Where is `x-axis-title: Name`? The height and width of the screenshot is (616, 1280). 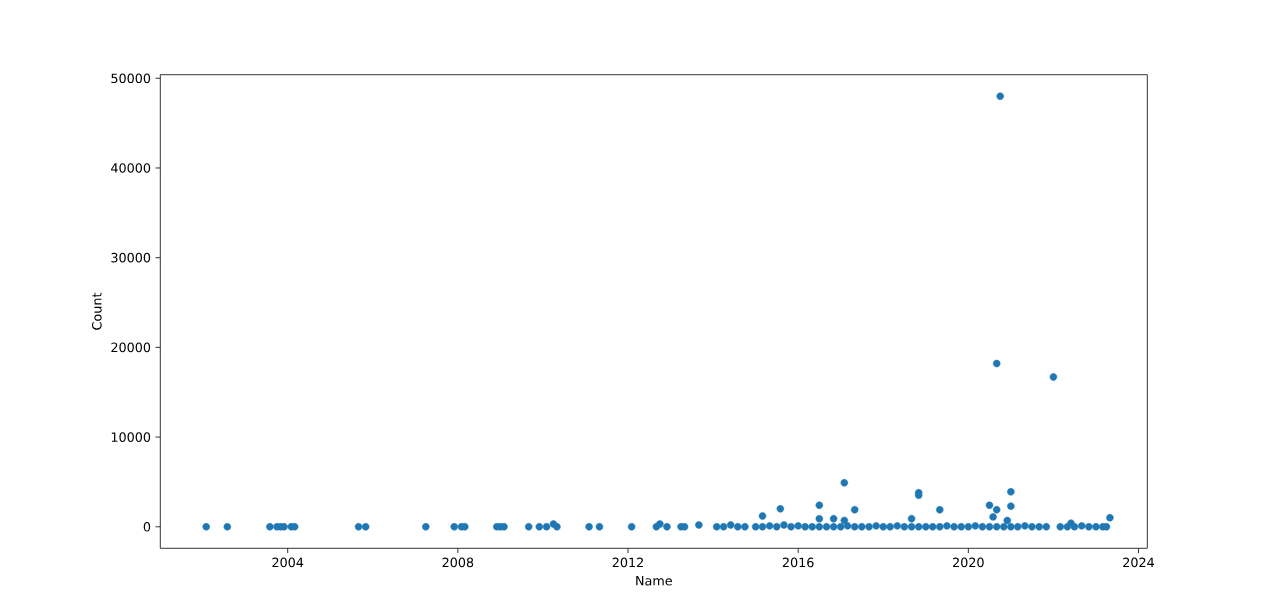
x-axis-title: Name is located at coordinates (654, 581).